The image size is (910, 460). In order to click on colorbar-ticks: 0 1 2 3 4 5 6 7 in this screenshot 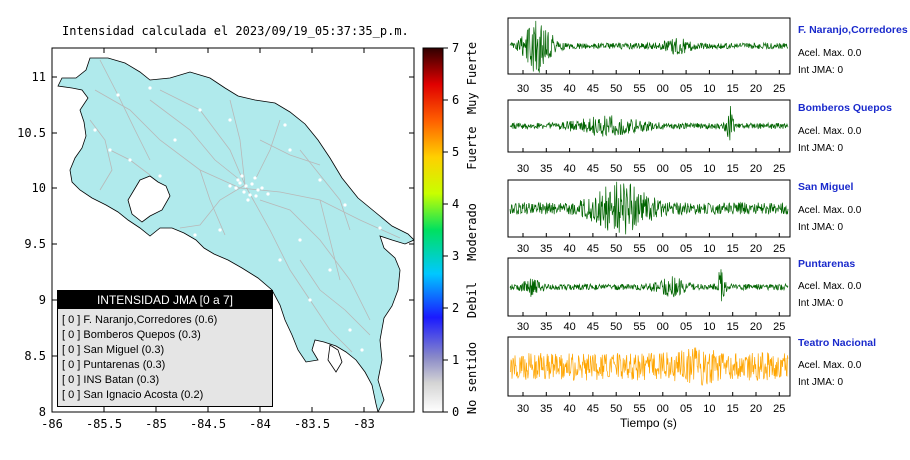, I will do `click(451, 230)`.